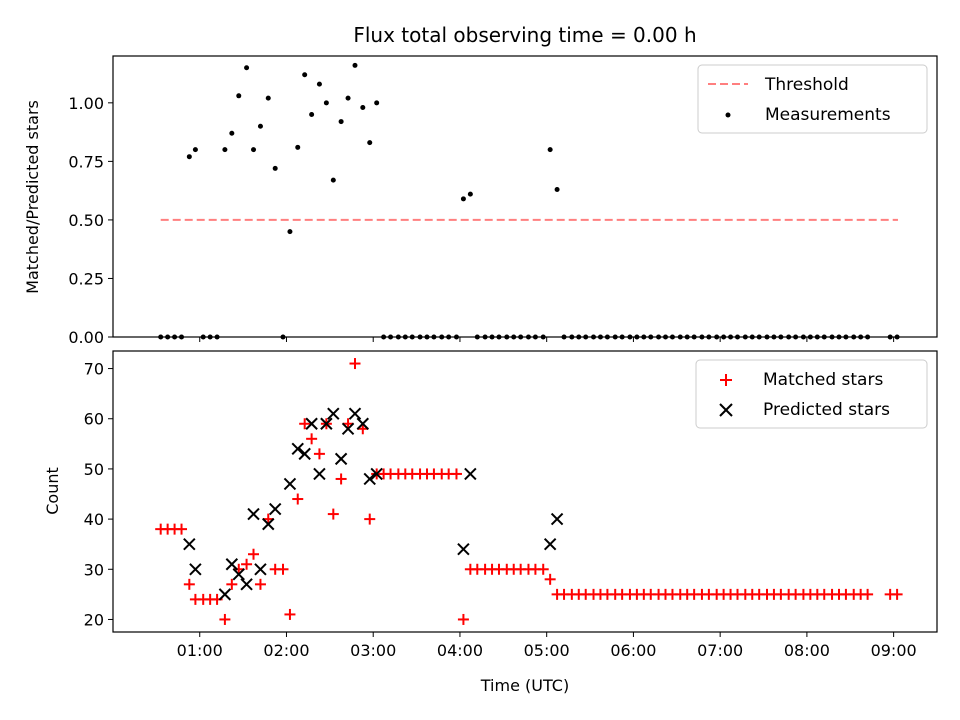  I want to click on count-y-ticks: 20 30 40 50 60 70, so click(98, 494).